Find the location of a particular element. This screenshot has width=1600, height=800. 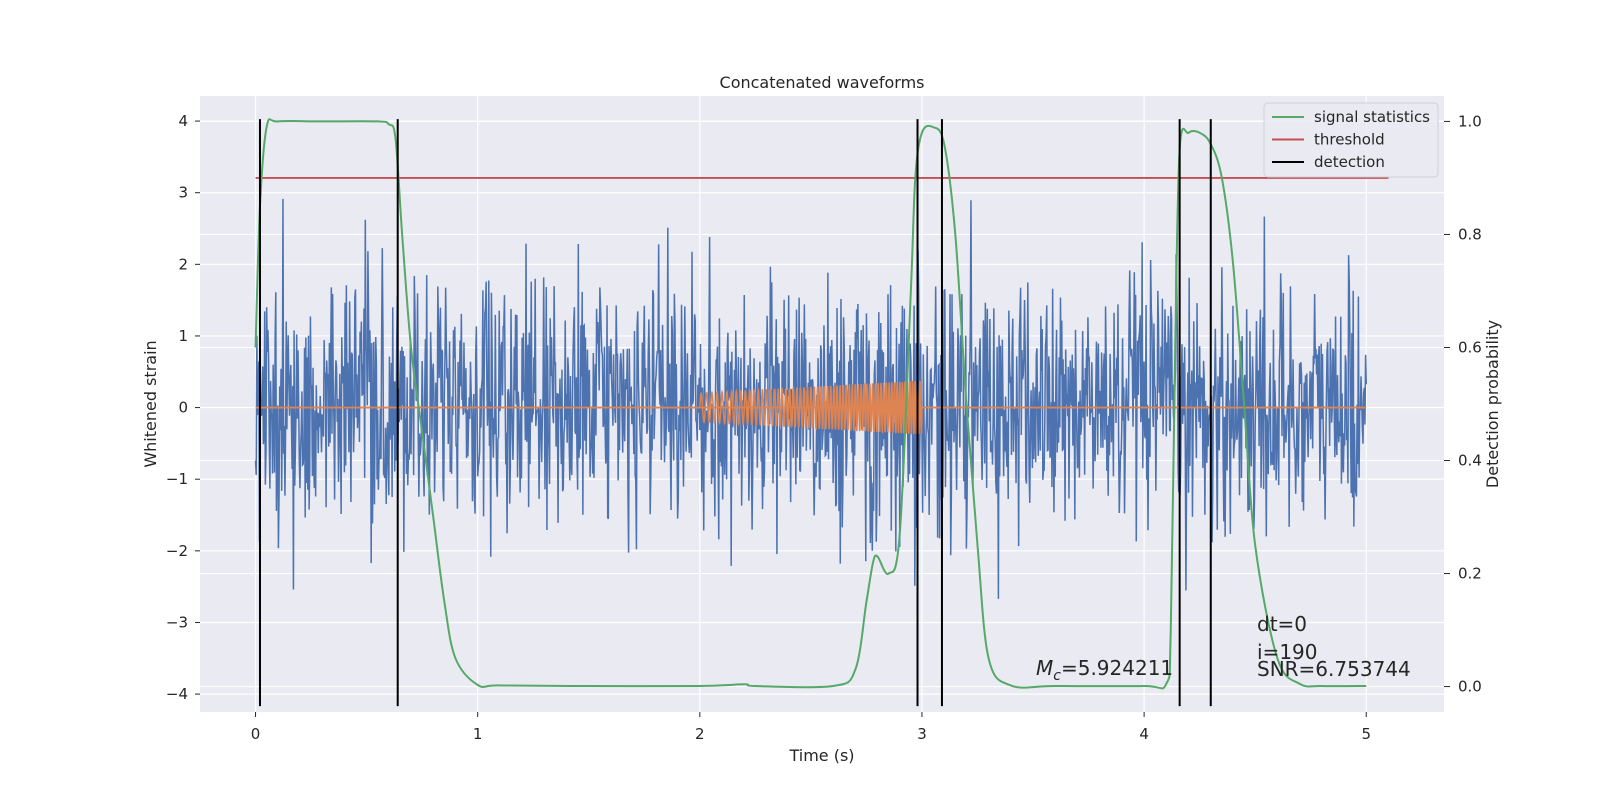

y2-tick-label: 0.8 is located at coordinates (1470, 234).